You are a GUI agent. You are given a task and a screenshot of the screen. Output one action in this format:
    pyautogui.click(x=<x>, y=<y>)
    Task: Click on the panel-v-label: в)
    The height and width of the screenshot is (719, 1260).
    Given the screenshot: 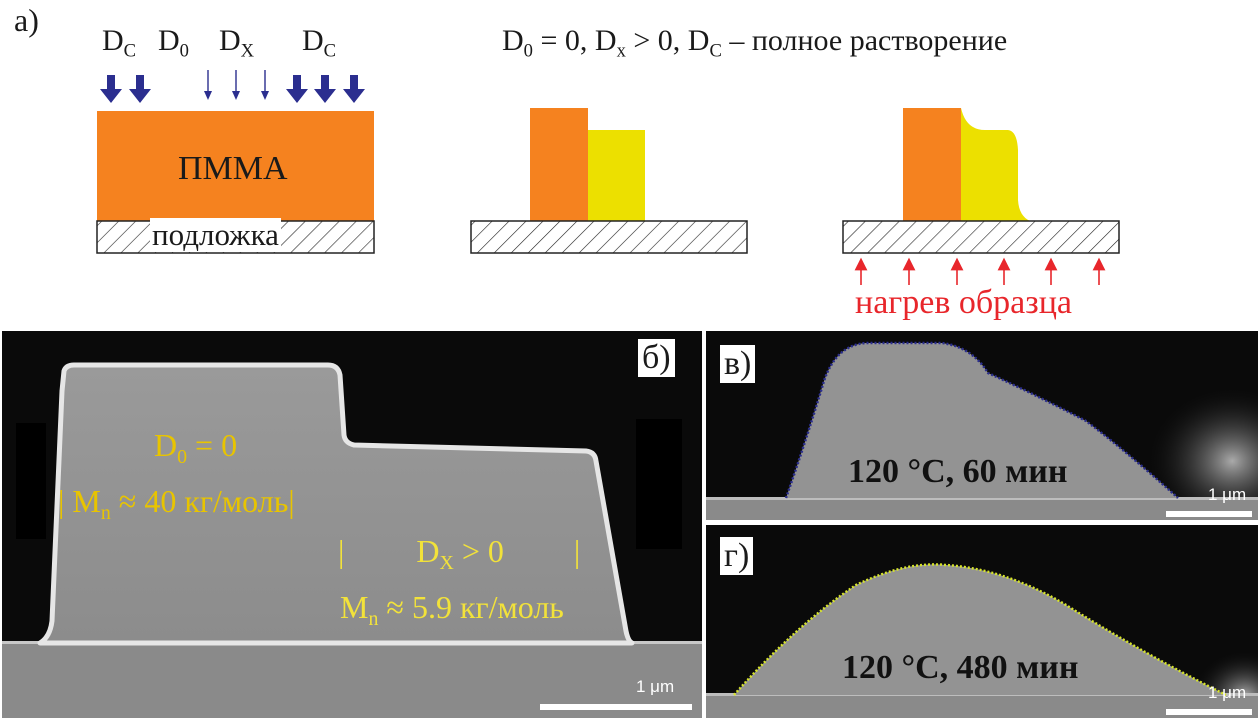 What is the action you would take?
    pyautogui.click(x=738, y=364)
    